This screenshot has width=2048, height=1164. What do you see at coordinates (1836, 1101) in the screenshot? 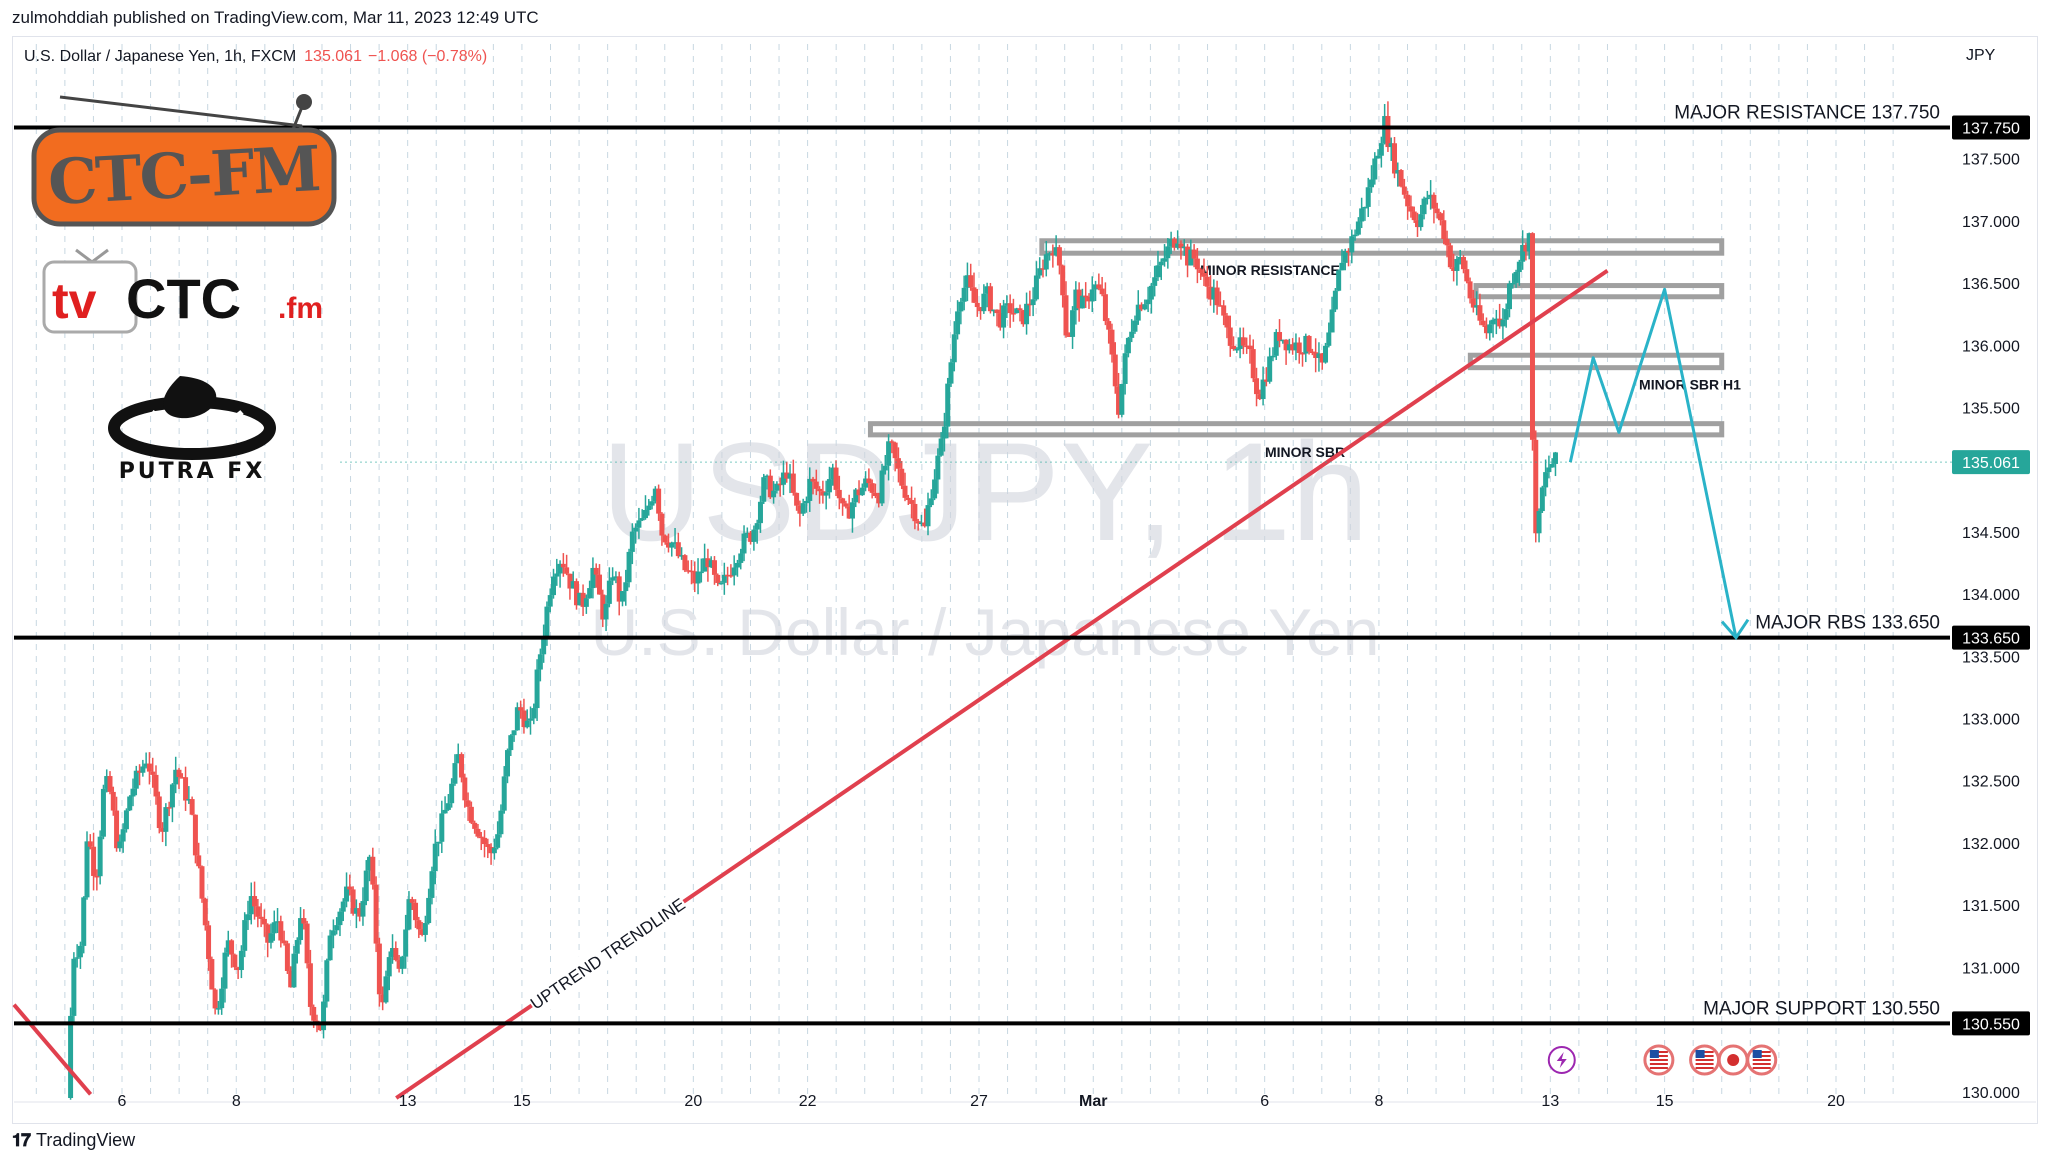
I see `x-tick-label: 20` at bounding box center [1836, 1101].